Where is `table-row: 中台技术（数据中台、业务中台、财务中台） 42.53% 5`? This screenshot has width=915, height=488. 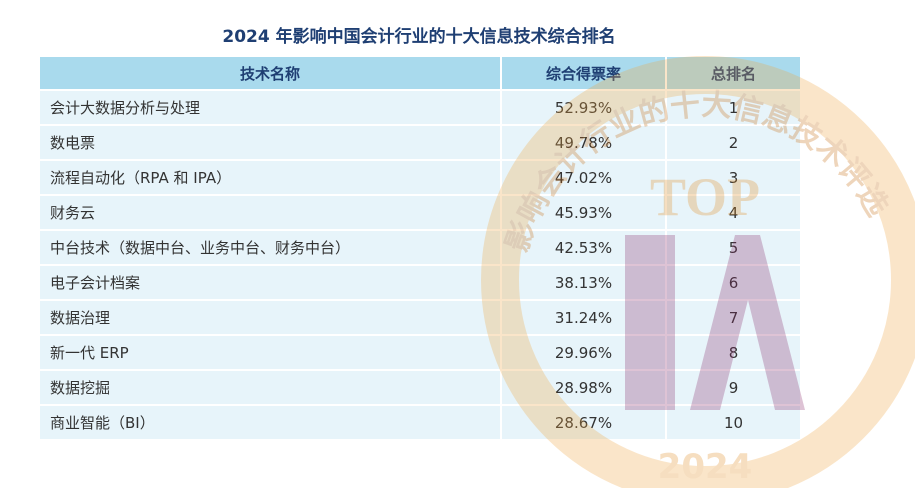 table-row: 中台技术（数据中台、业务中台、财务中台） 42.53% 5 is located at coordinates (420, 247).